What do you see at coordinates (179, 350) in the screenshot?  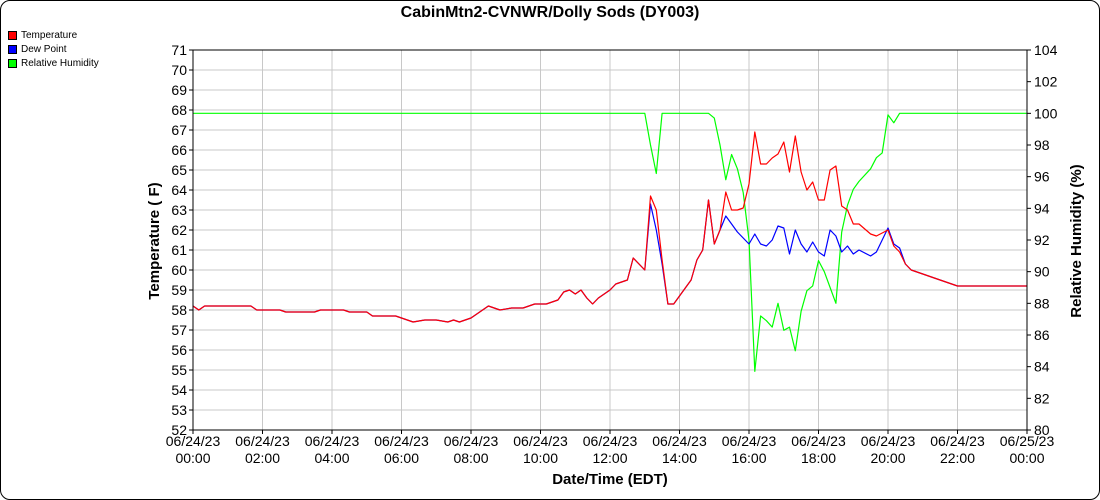 I see `y-tick-label: 56` at bounding box center [179, 350].